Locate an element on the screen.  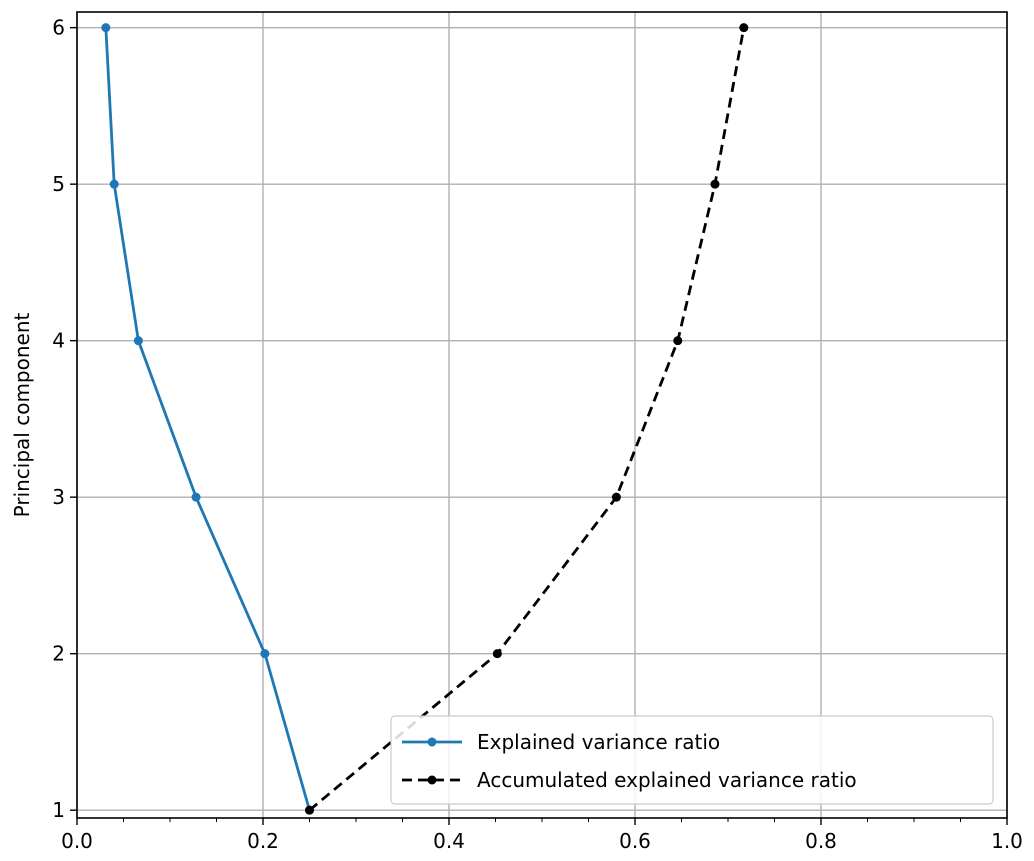
y-tick-label: 4 is located at coordinates (58, 341).